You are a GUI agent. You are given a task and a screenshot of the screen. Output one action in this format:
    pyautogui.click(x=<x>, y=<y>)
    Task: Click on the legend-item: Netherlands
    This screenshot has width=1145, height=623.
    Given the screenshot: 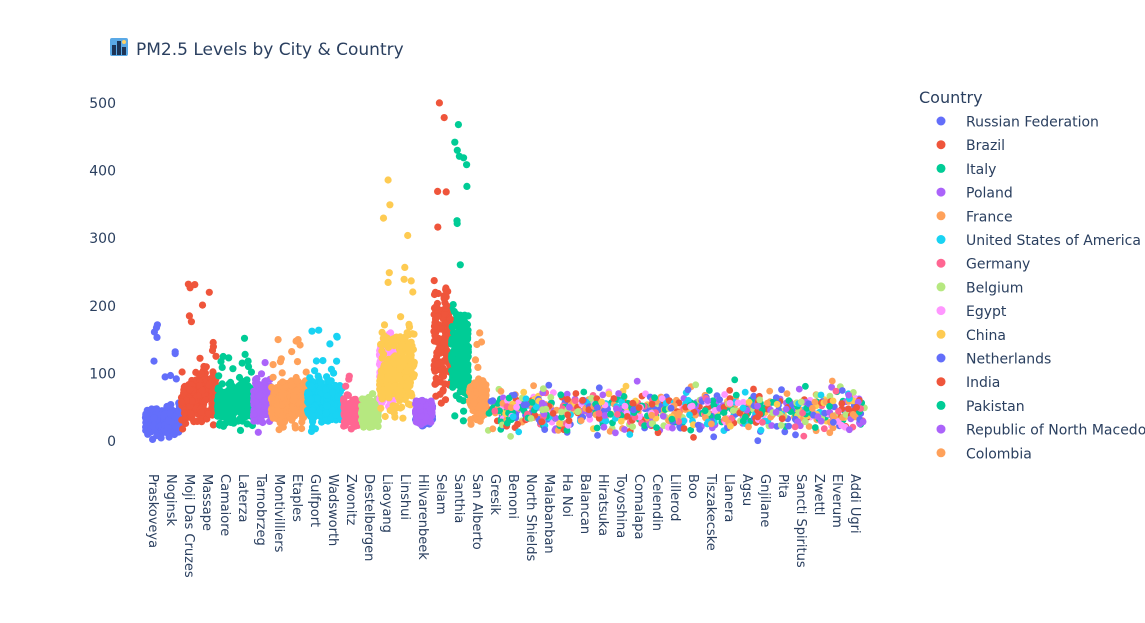 What is the action you would take?
    pyautogui.click(x=994, y=360)
    